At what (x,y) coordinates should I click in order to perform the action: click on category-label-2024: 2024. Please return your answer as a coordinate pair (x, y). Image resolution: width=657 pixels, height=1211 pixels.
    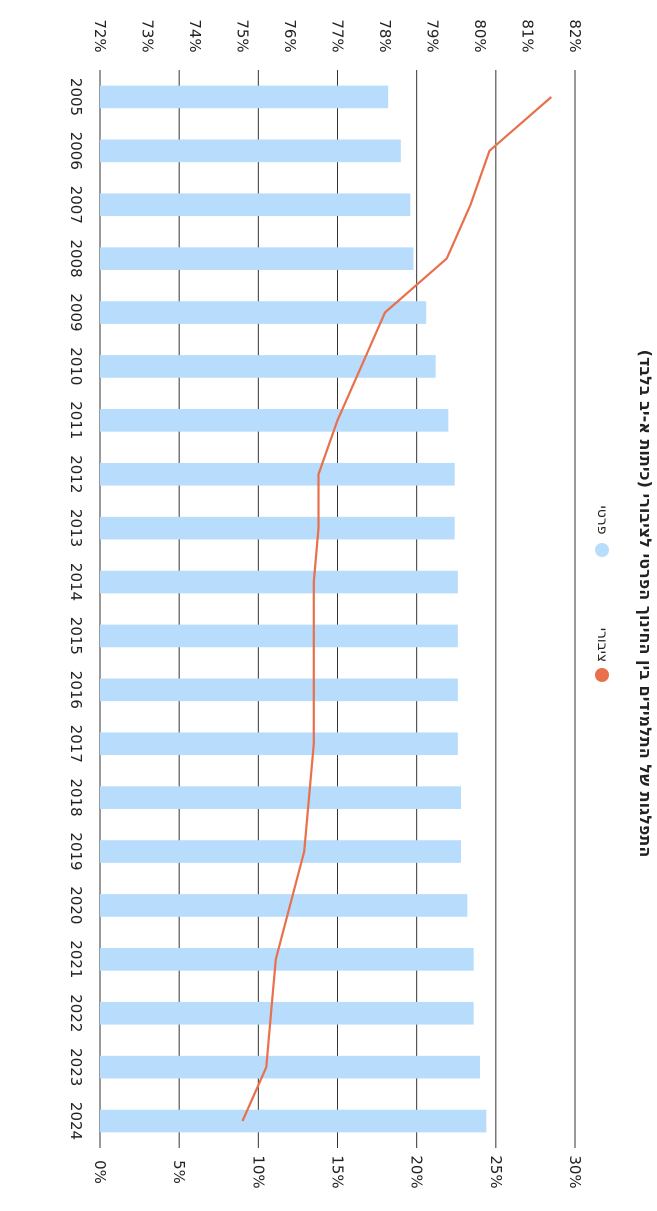
    Looking at the image, I should click on (76, 1121).